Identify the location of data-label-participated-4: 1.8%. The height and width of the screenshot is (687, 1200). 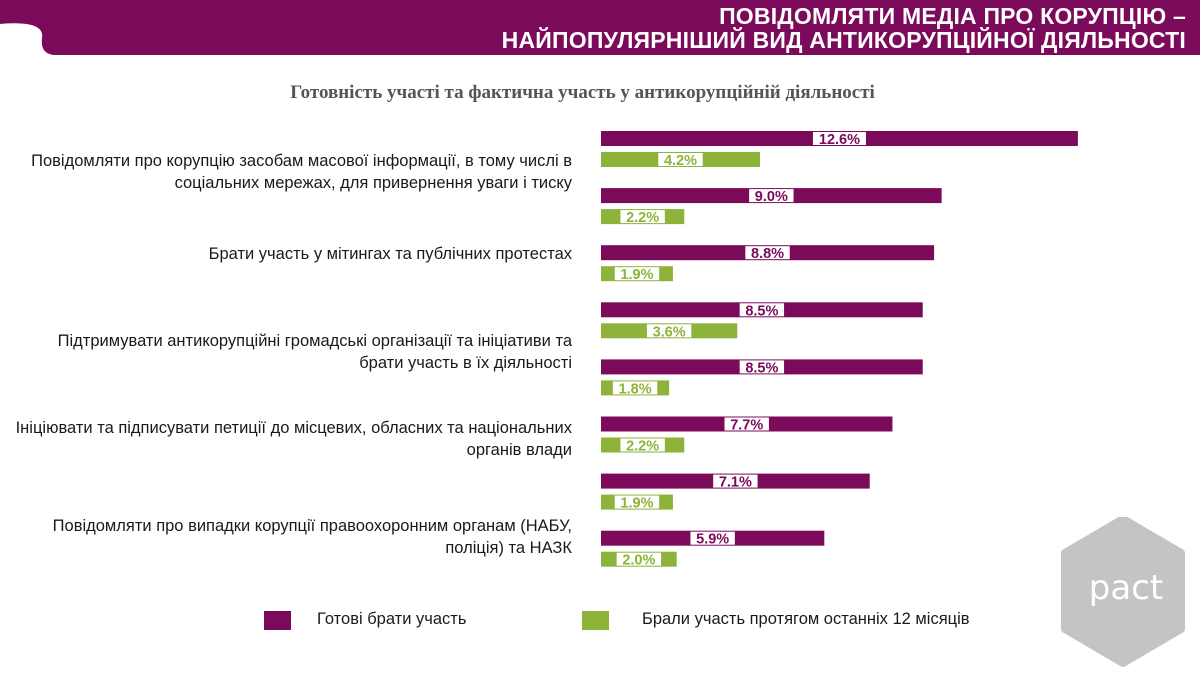
(635, 389).